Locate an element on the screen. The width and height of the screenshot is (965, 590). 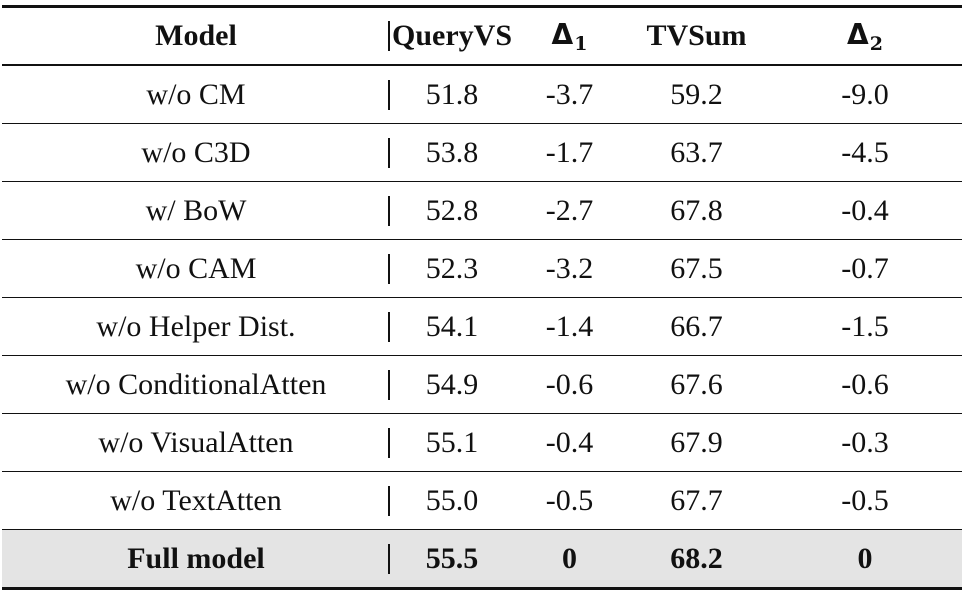
table-row: w/o ConditionalAtten 54.9 -0.6 67.6 -0.6 is located at coordinates (482, 385).